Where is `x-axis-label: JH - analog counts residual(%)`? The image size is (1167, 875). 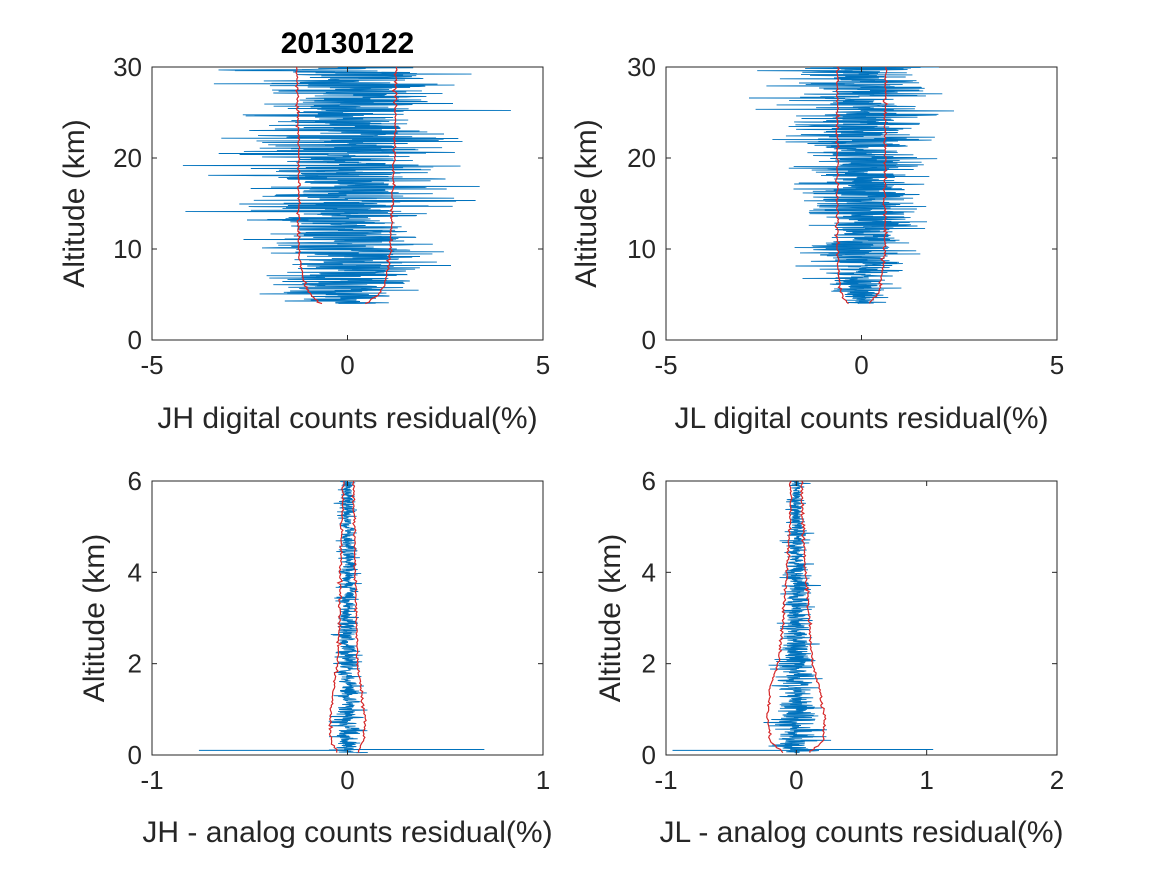 x-axis-label: JH - analog counts residual(%) is located at coordinates (347, 832).